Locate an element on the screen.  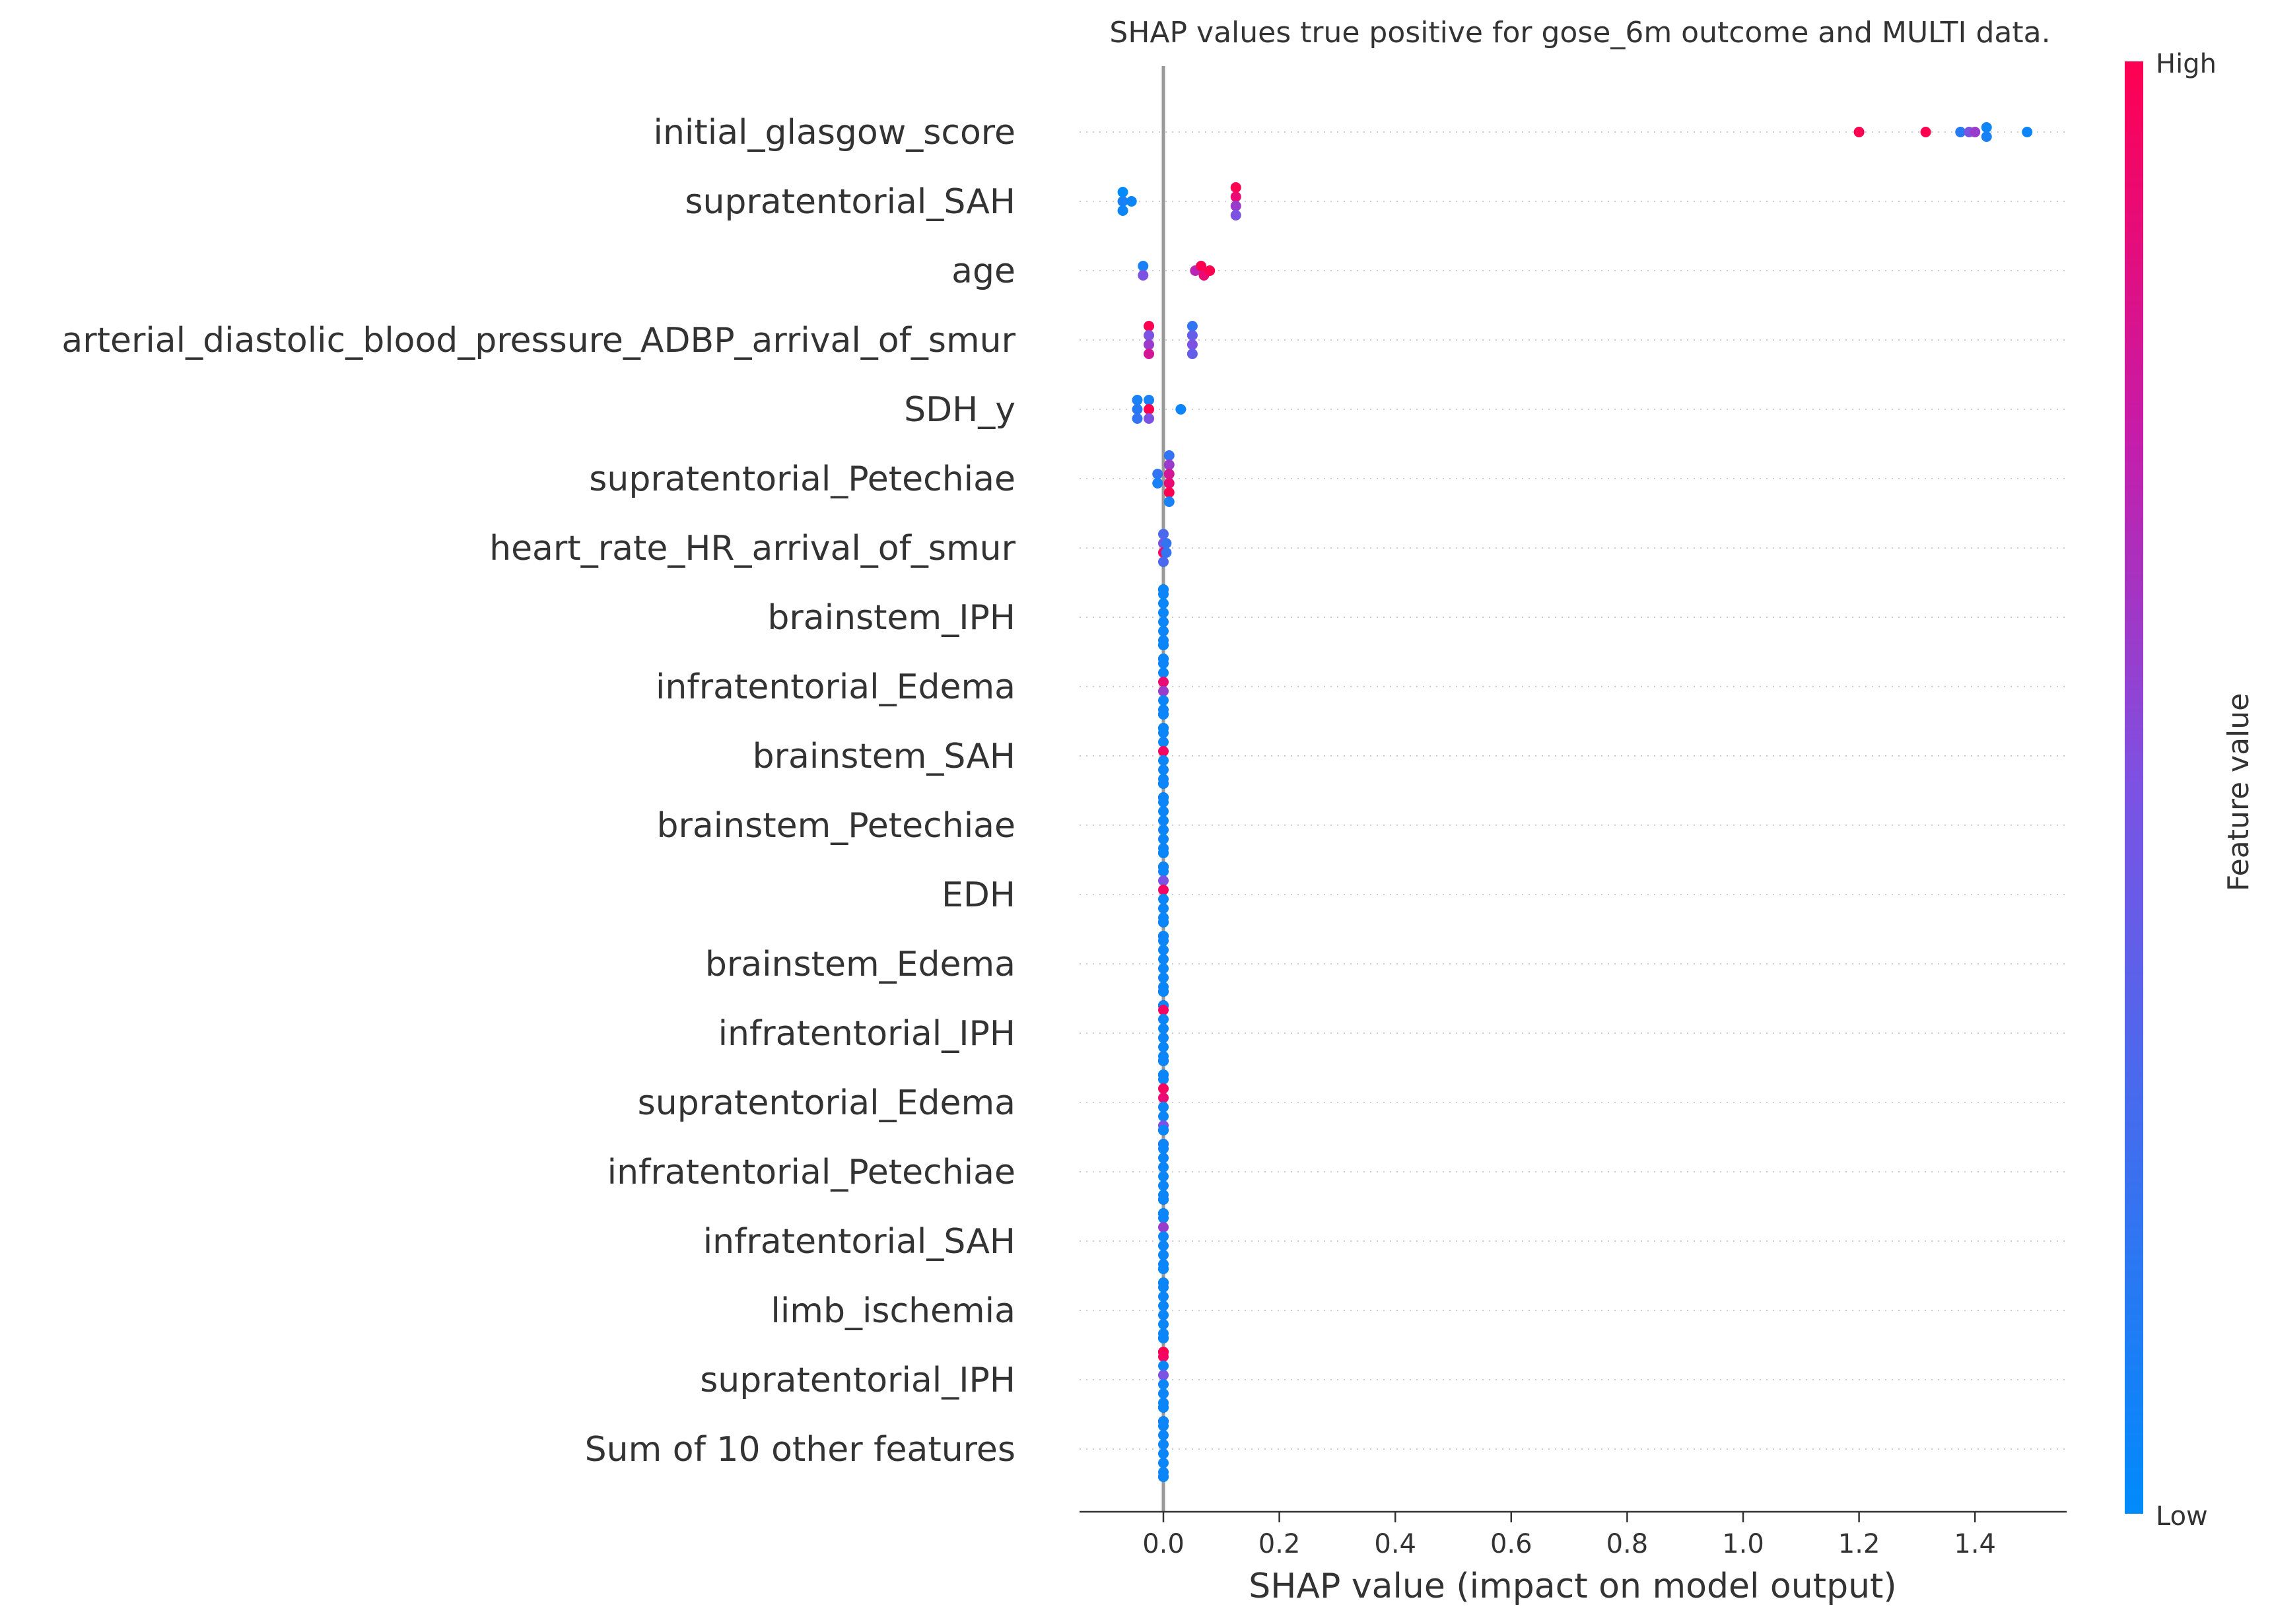
feature-label: infratentorial_Petechiae is located at coordinates (811, 1173).